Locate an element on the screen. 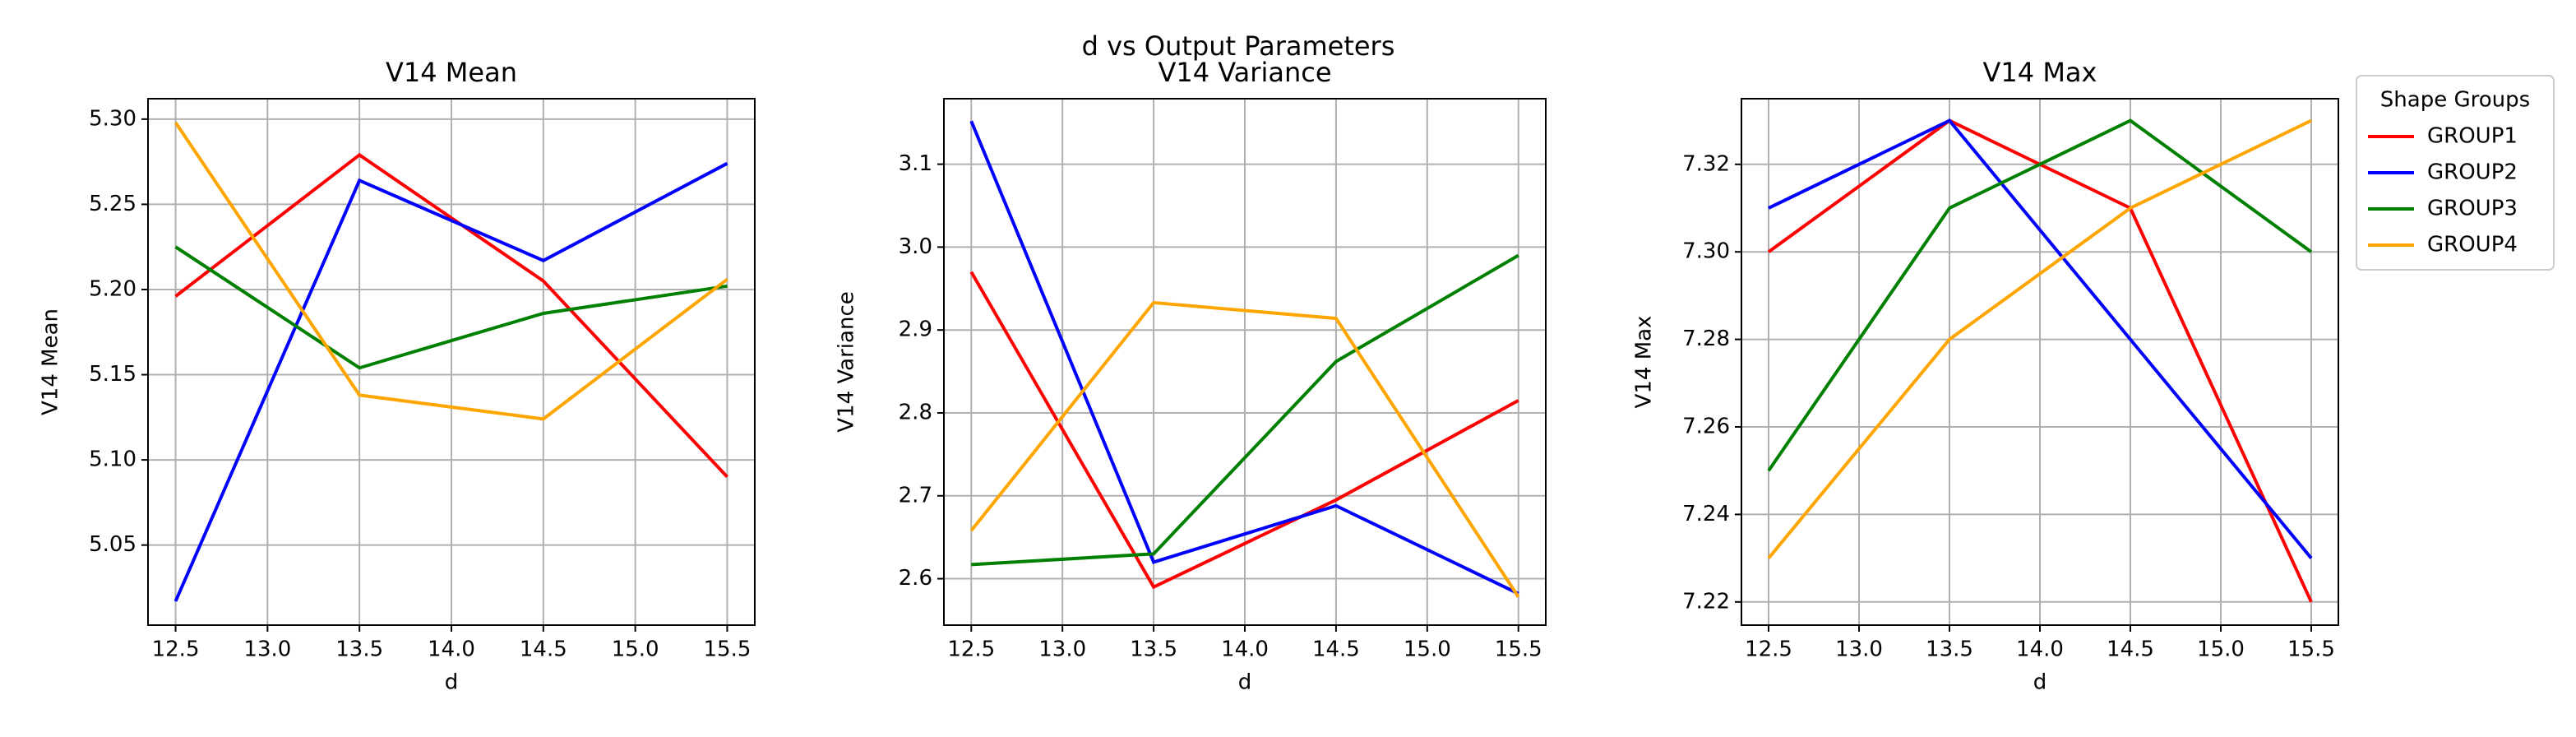  legend-label: GROUP3 is located at coordinates (2472, 209).